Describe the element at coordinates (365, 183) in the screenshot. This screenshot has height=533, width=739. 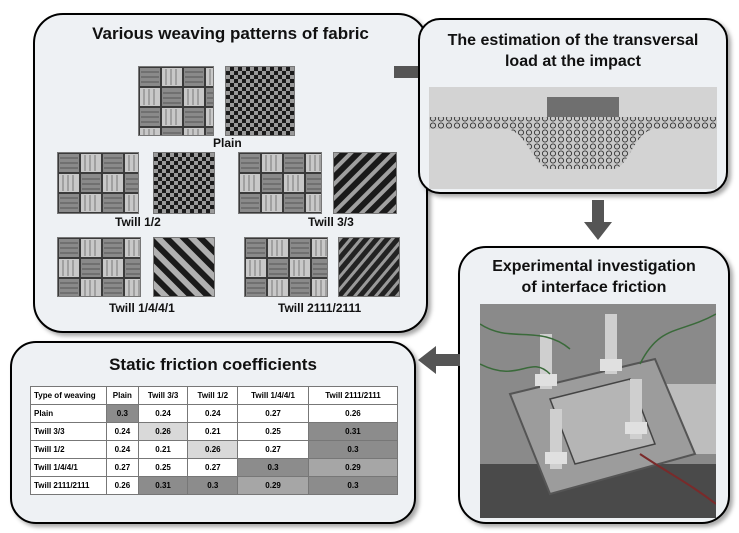
I see `twill-3-3-pattern-image` at that location.